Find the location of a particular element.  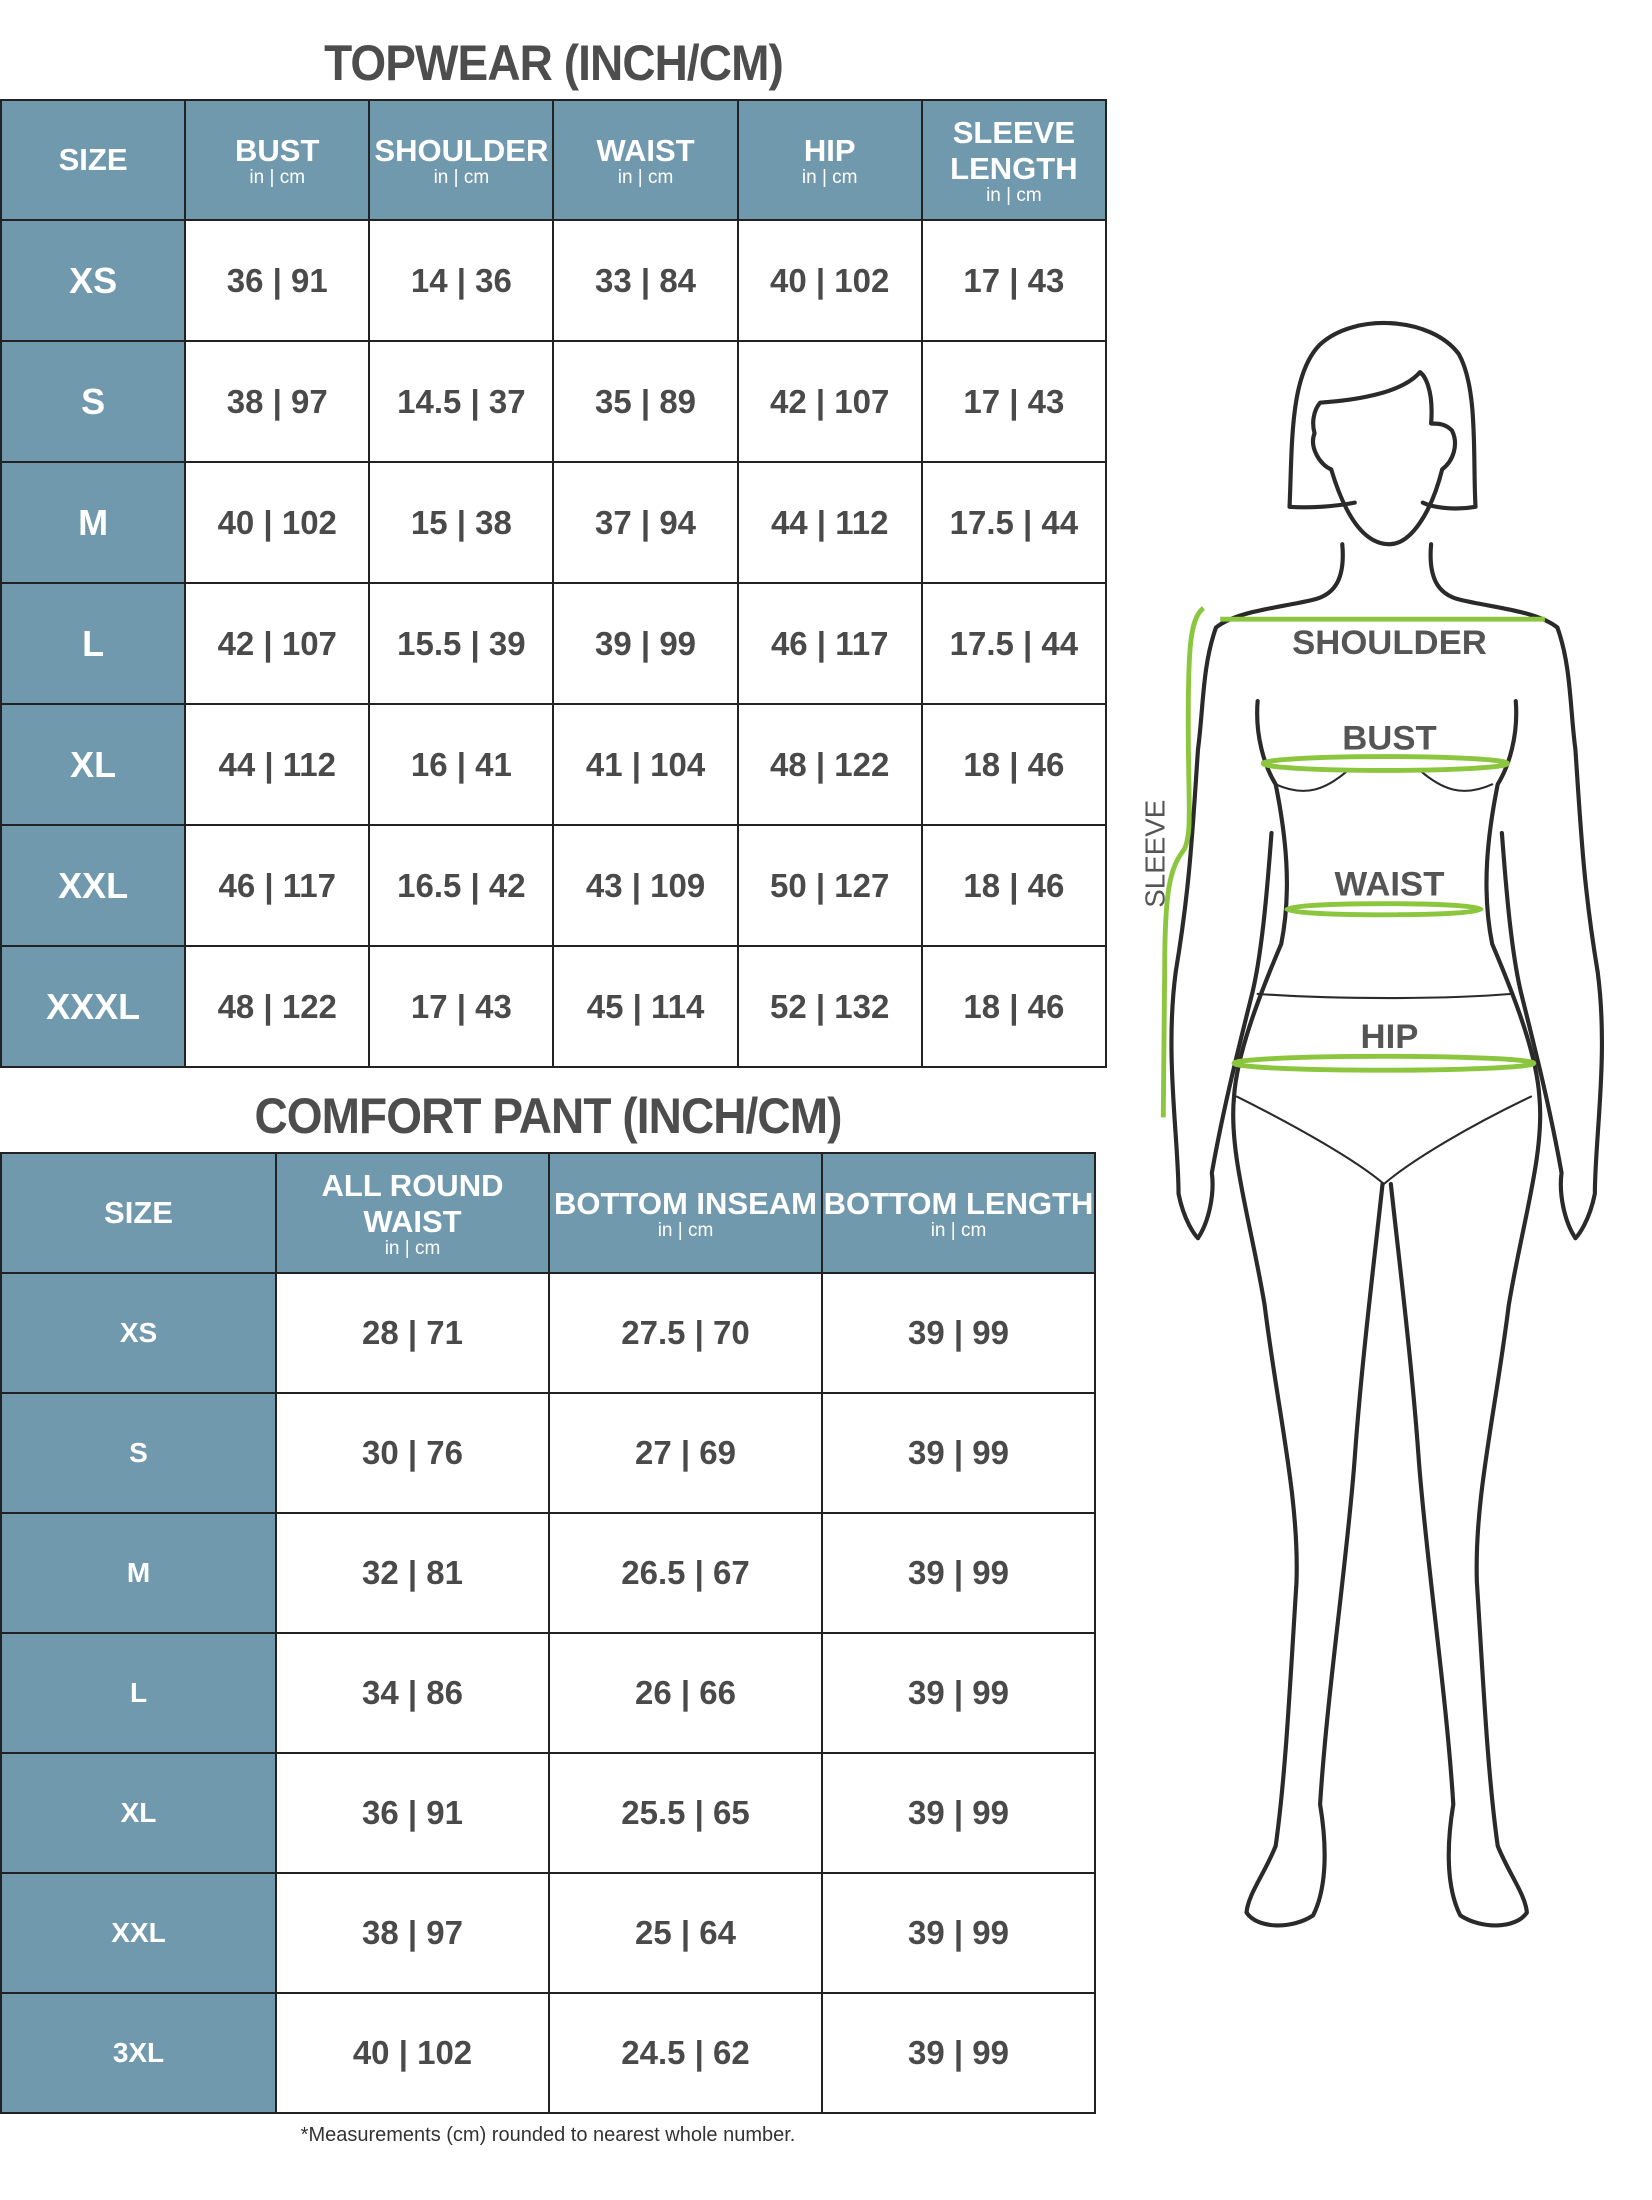

measurement-cell: 41 | 104 is located at coordinates (645, 764).